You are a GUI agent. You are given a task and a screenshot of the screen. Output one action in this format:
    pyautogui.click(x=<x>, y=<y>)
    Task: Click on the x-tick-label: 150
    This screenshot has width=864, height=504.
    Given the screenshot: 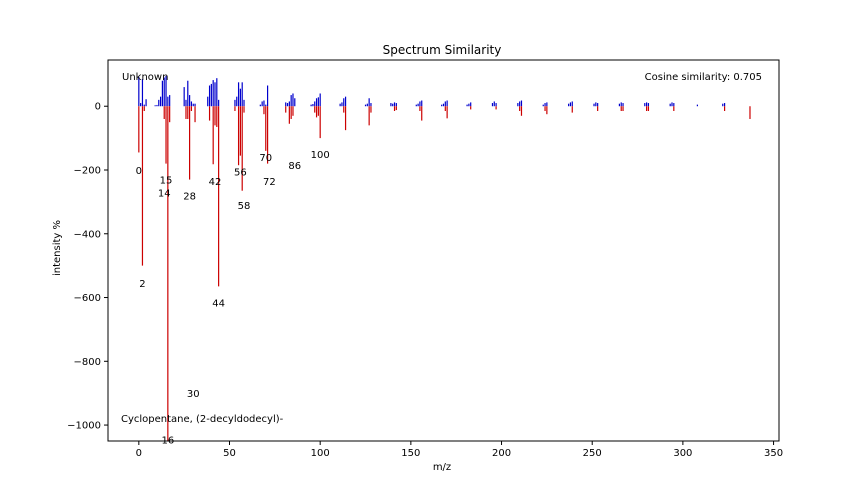 What is the action you would take?
    pyautogui.click(x=410, y=453)
    